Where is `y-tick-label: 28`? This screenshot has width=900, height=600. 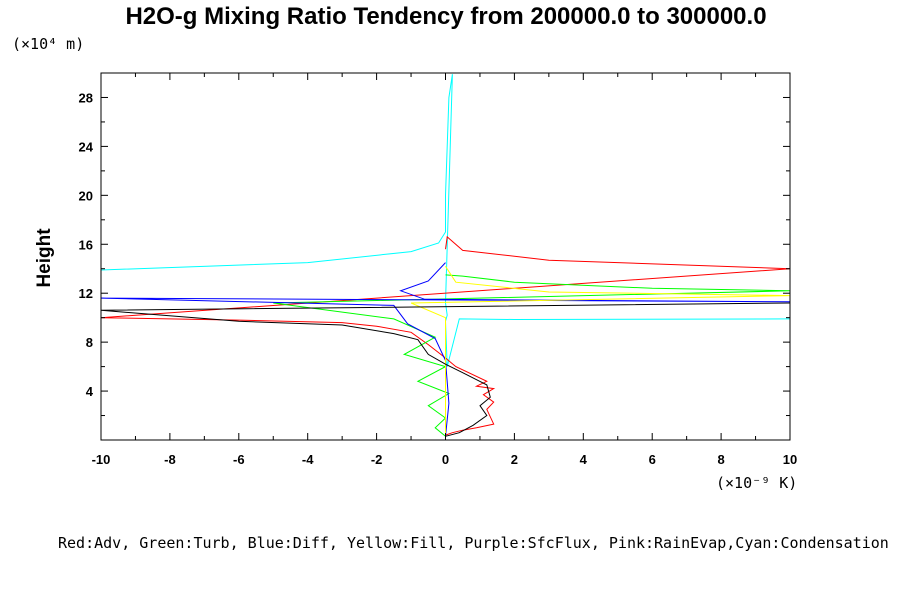
y-tick-label: 28 is located at coordinates (86, 97).